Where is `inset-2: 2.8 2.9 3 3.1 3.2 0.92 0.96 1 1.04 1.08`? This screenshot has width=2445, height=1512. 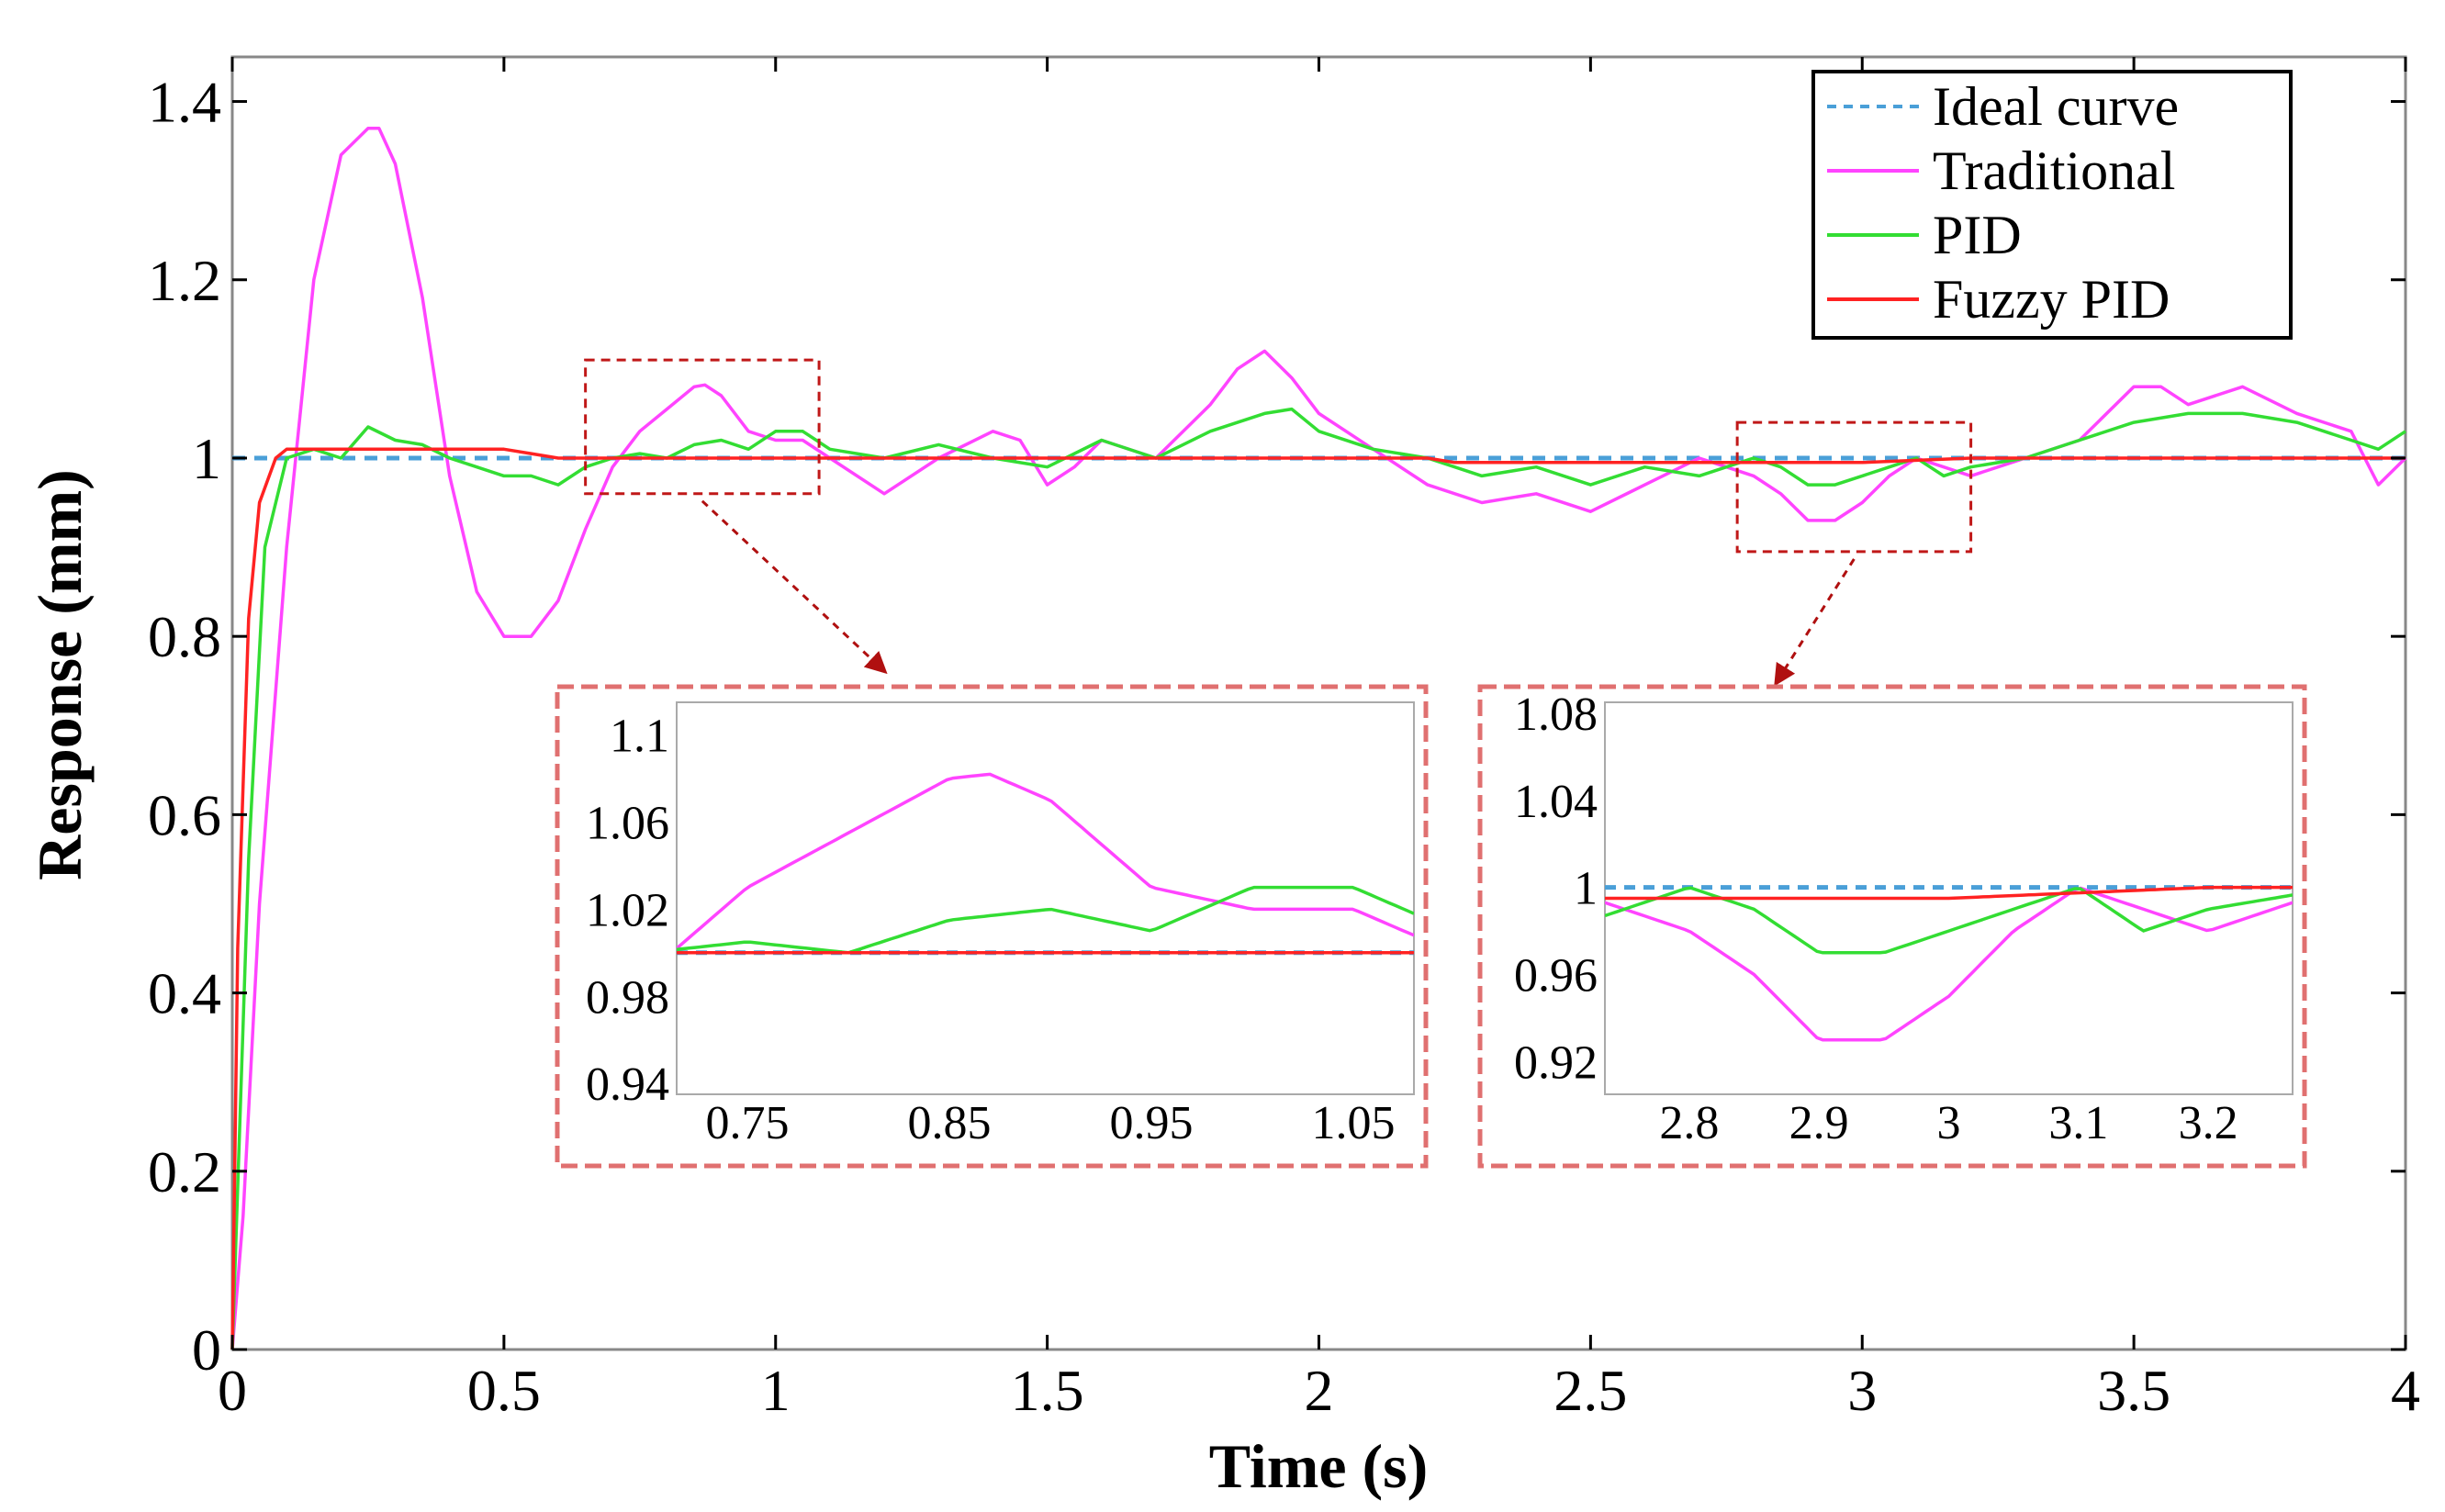 inset-2: 2.8 2.9 3 3.1 3.2 0.92 0.96 1 1.04 1.08 is located at coordinates (1892, 926).